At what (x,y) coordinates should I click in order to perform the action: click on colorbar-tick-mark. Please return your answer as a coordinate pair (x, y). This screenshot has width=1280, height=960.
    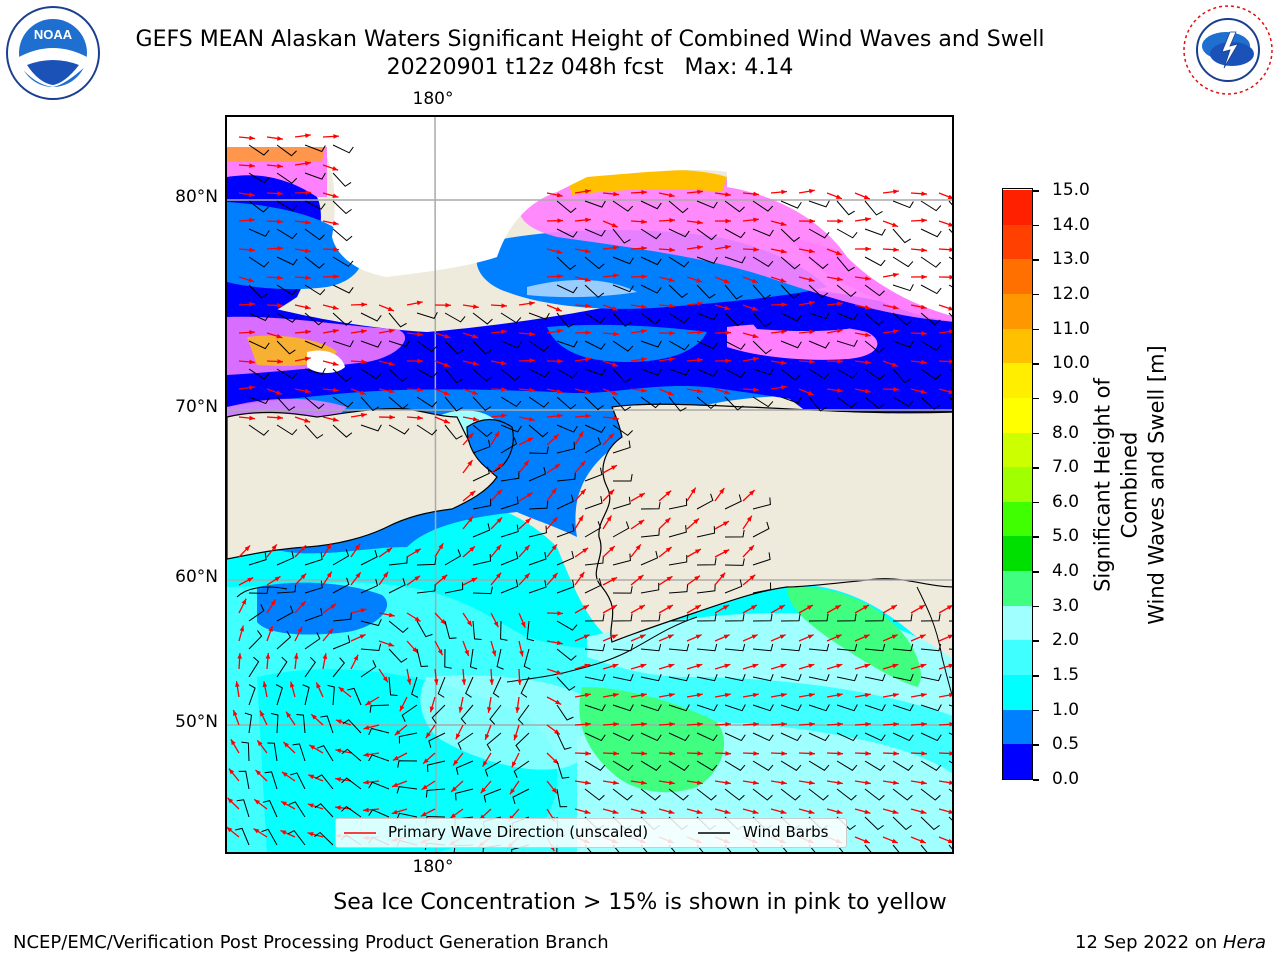
    Looking at the image, I should click on (1036, 502).